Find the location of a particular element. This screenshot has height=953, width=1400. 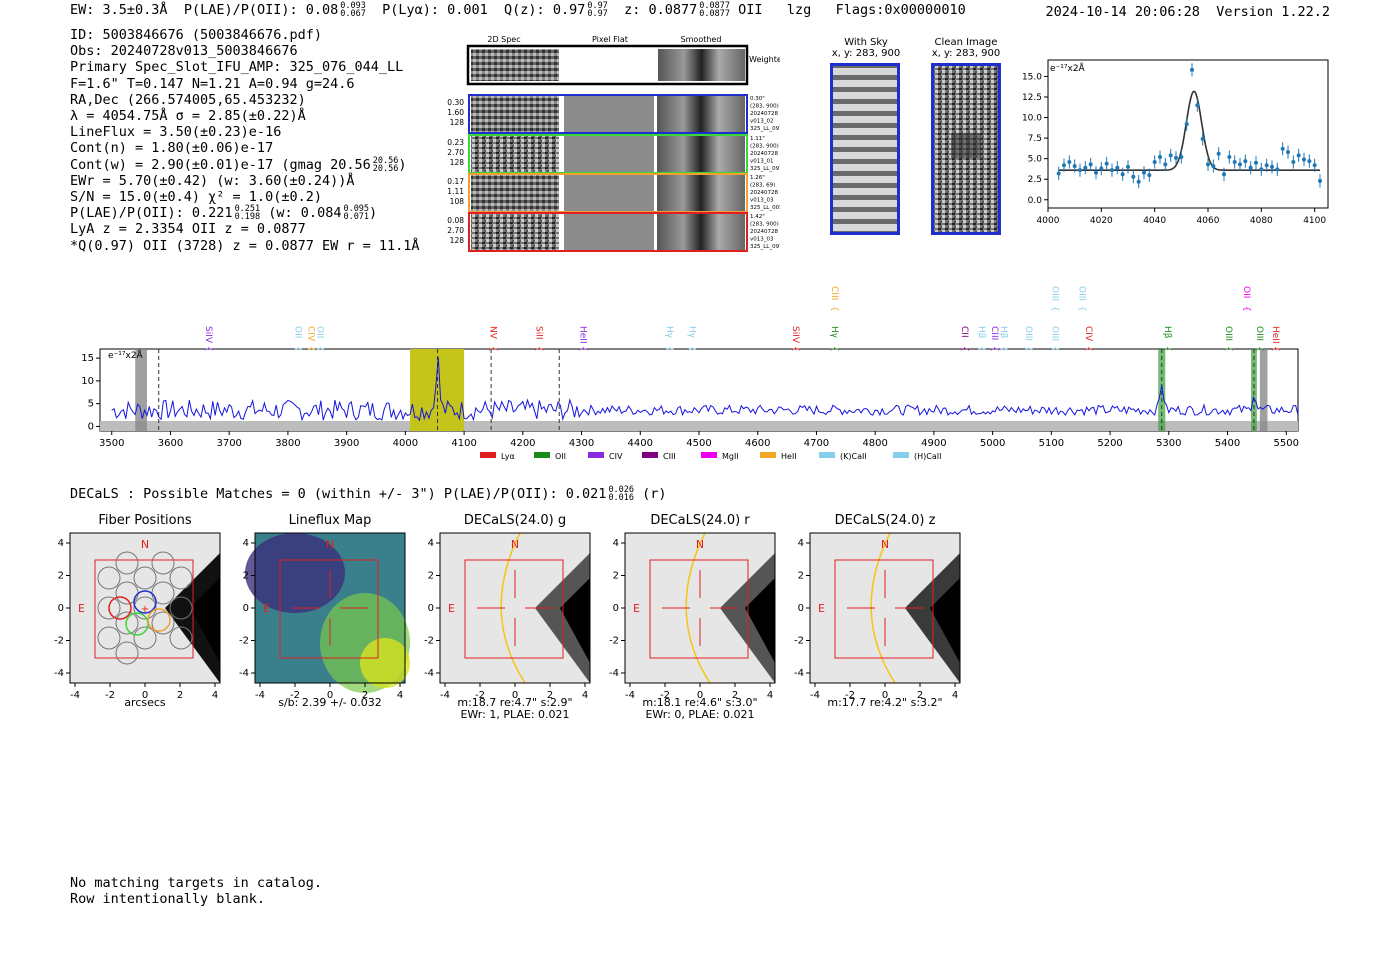

full-xtick-label: 4900 is located at coordinates (933, 443).